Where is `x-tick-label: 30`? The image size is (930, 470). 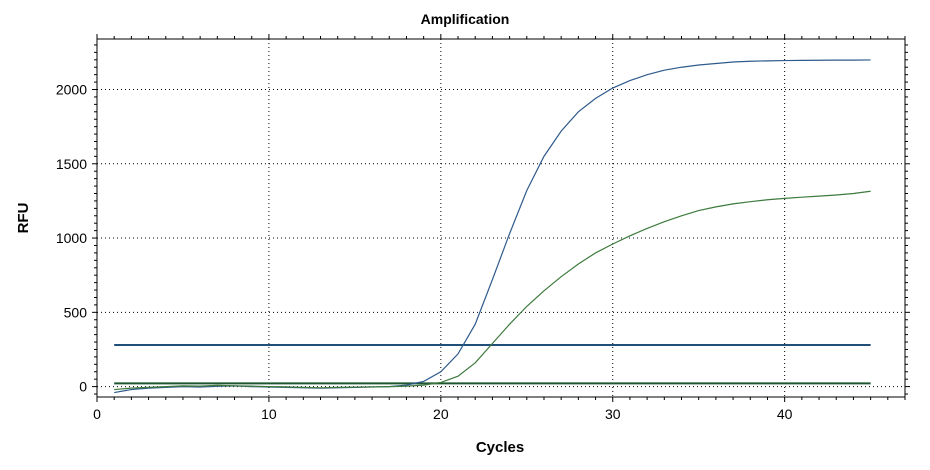
x-tick-label: 30 is located at coordinates (613, 414).